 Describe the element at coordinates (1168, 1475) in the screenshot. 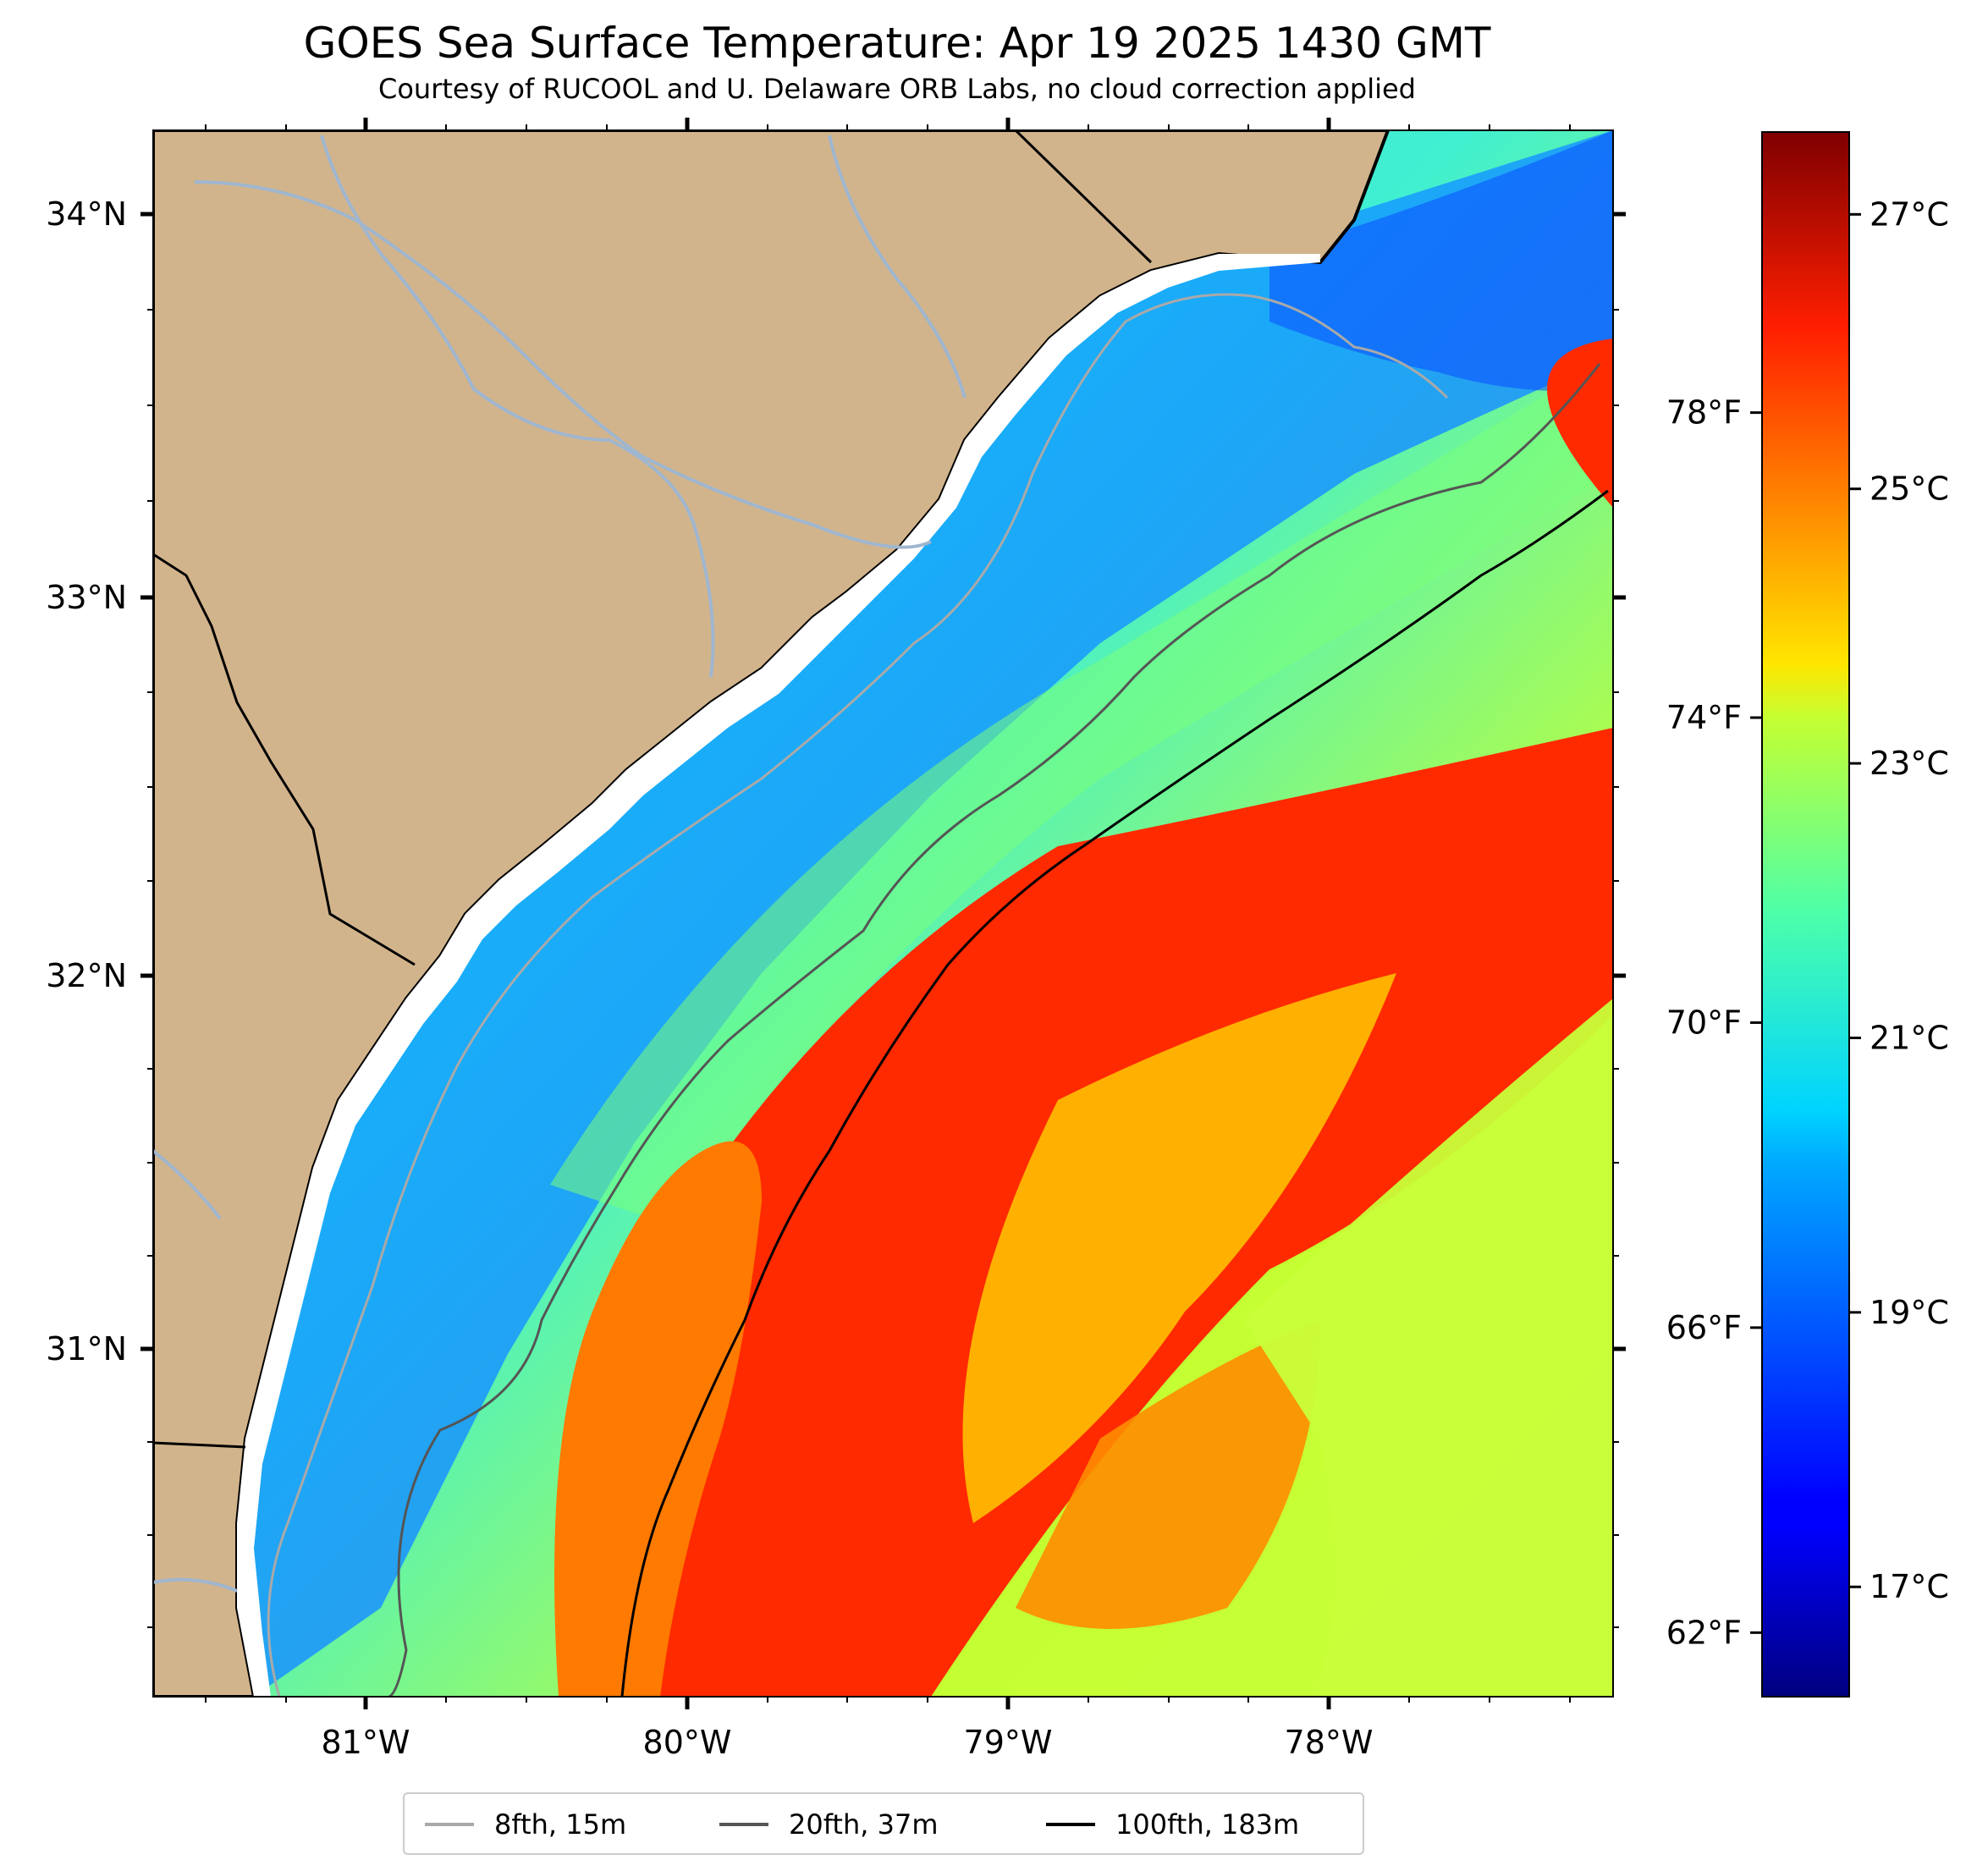

I see `warm-eddy` at that location.